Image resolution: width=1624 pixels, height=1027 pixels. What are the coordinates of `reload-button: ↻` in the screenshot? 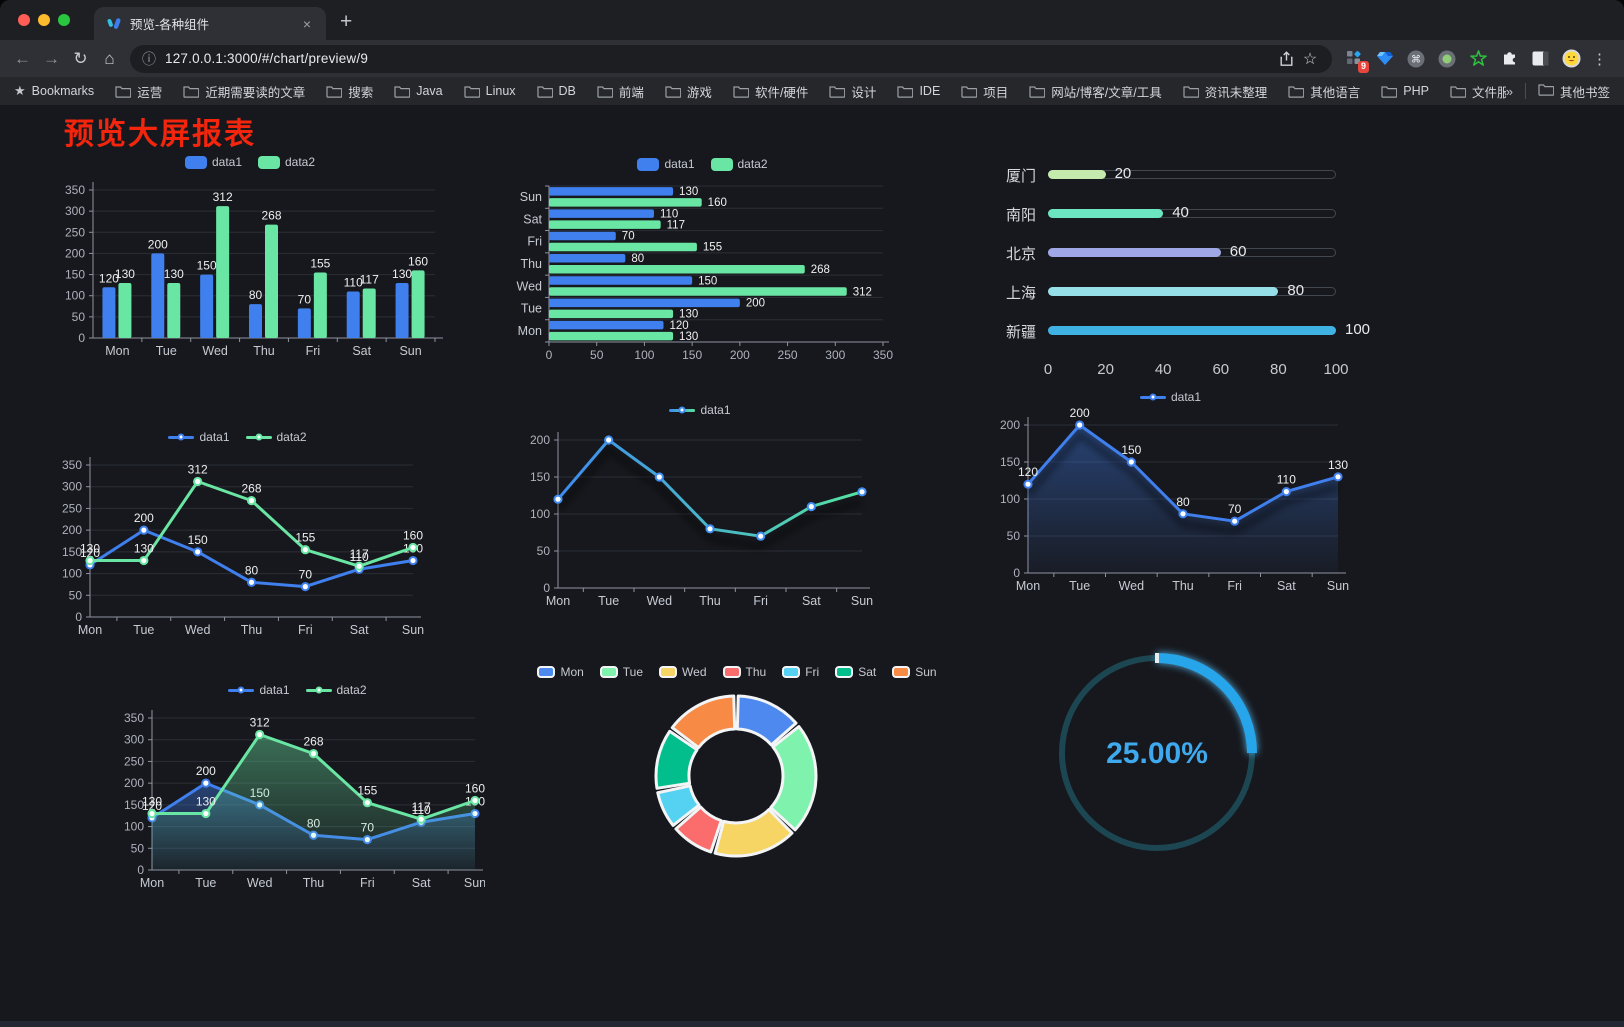 It's located at (80, 58).